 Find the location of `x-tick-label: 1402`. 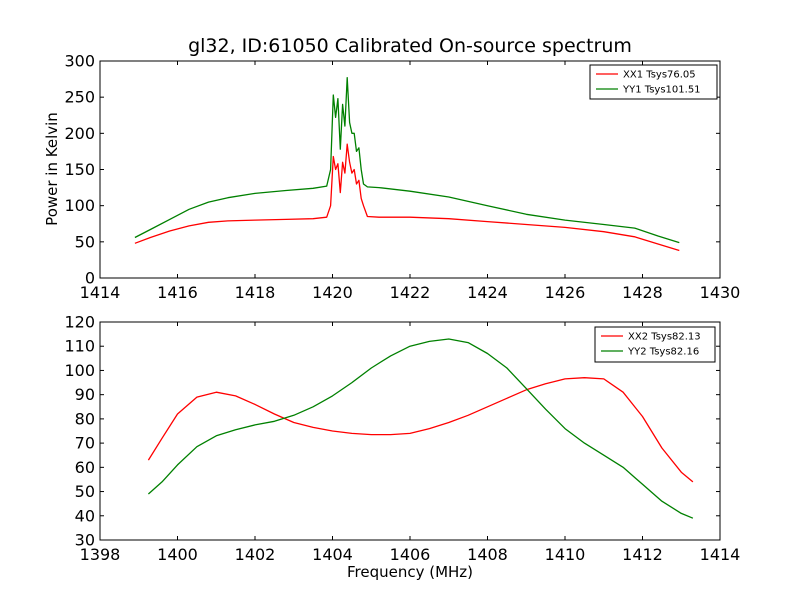

x-tick-label: 1402 is located at coordinates (255, 554).